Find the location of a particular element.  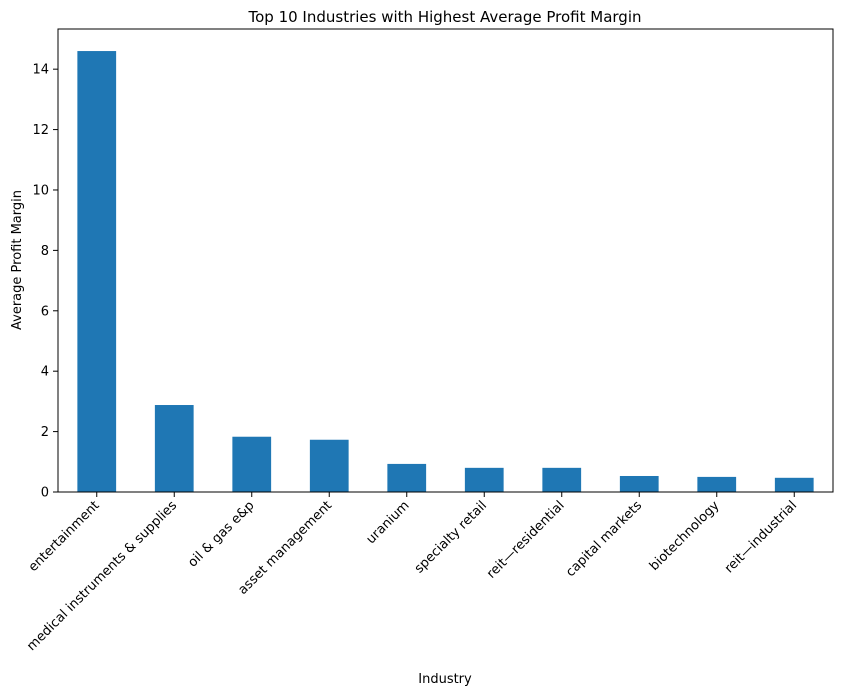

x-tick-label-1: medical instruments & supplies is located at coordinates (102, 576).